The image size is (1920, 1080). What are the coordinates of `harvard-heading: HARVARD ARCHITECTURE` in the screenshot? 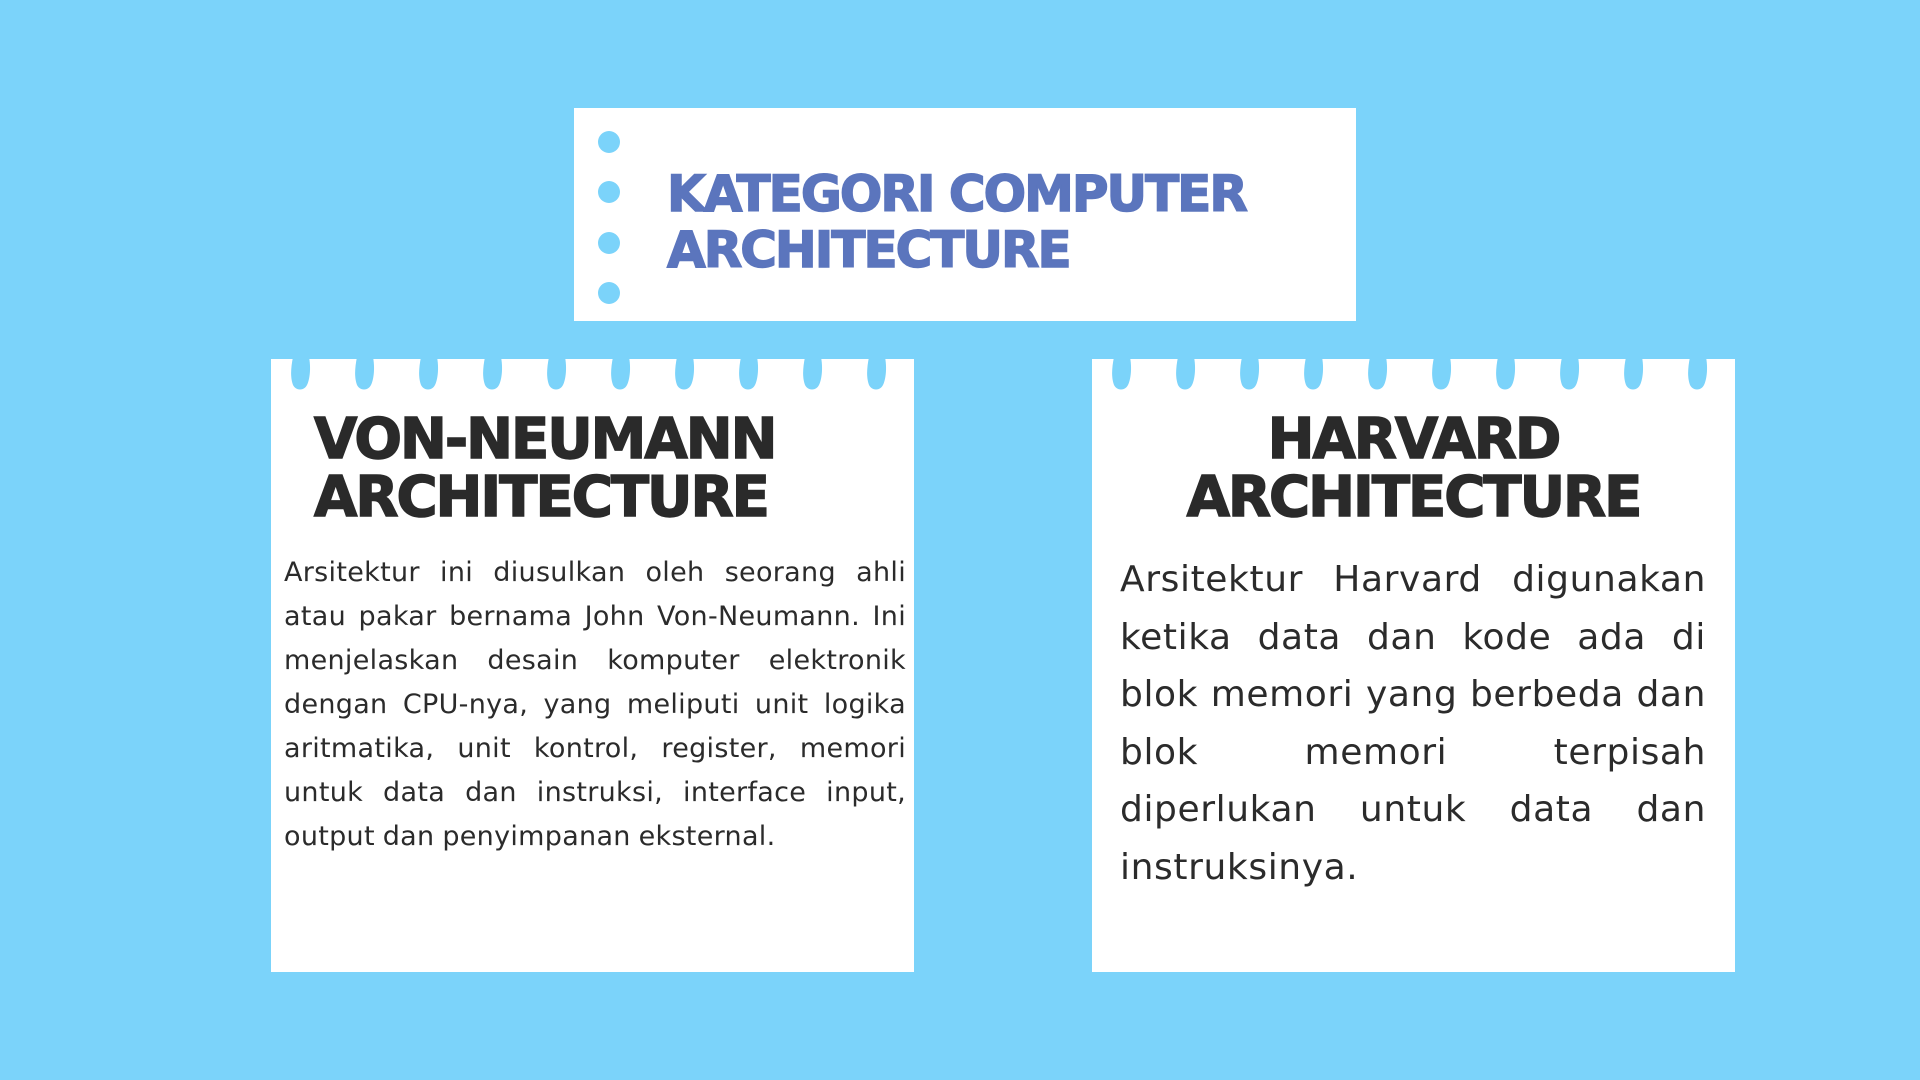 It's located at (1414, 468).